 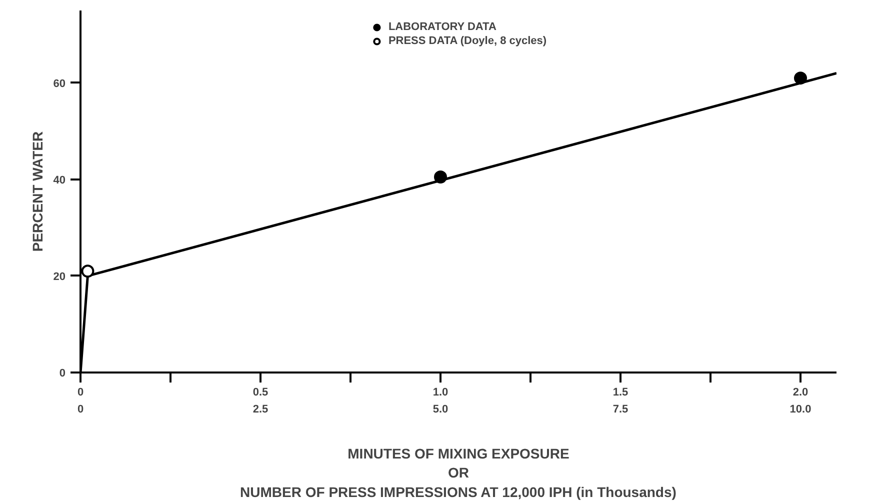 I want to click on x-tick-label: 2.0, so click(x=800, y=392).